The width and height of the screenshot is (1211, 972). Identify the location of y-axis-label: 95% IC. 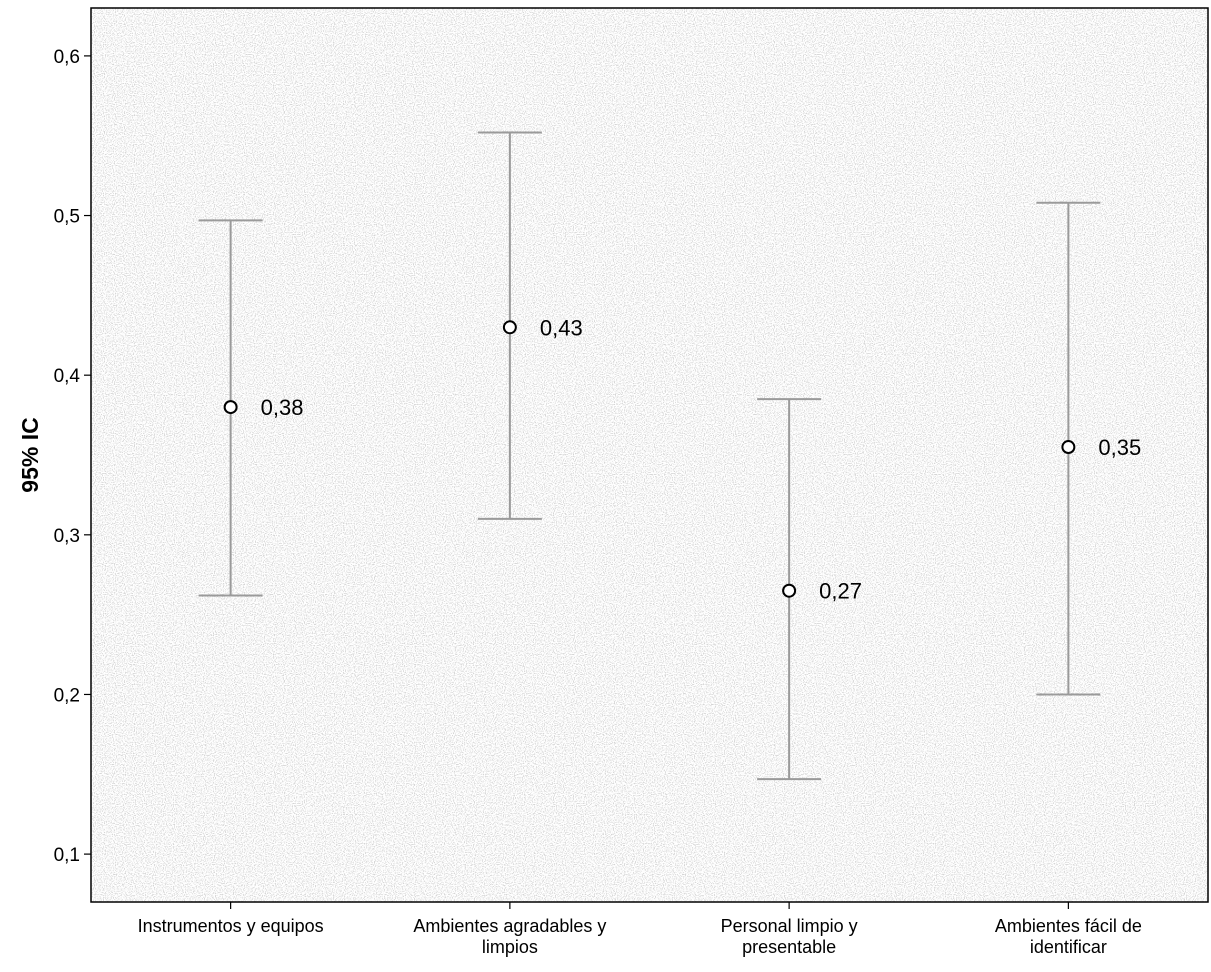
(30, 454).